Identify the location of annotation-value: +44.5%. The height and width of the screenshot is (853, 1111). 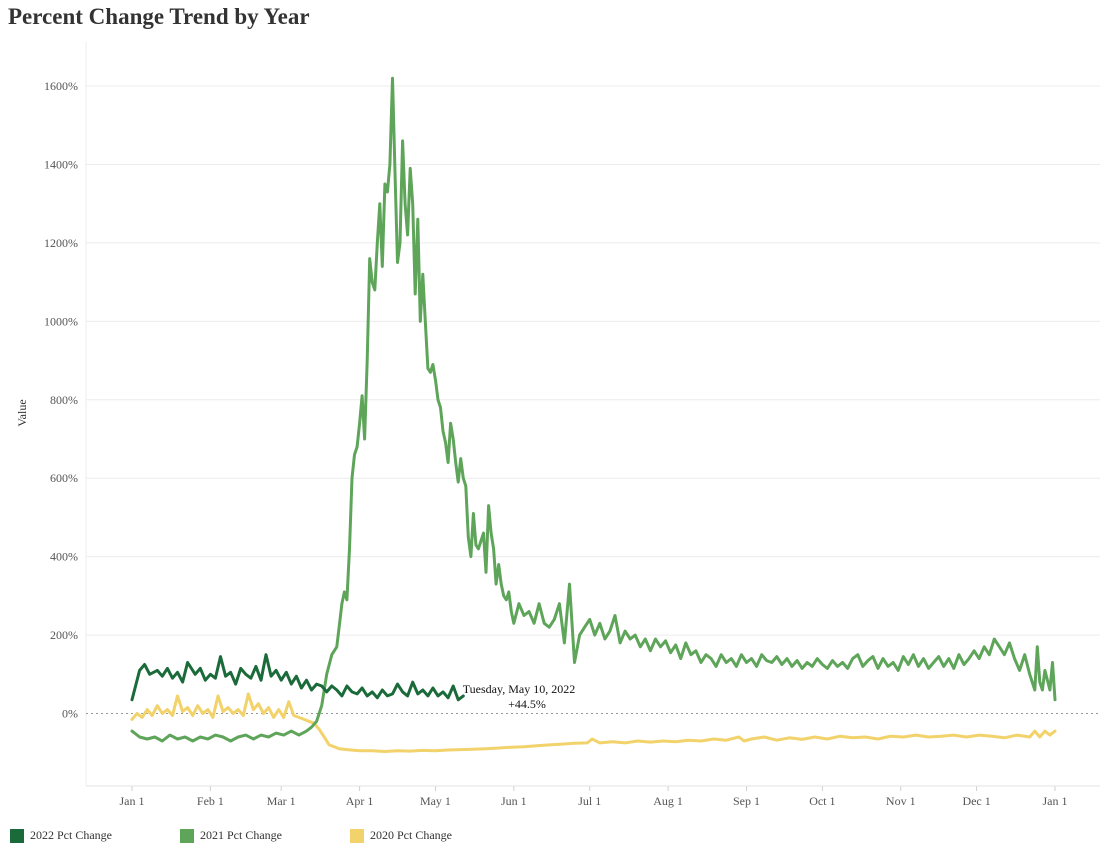
(527, 704).